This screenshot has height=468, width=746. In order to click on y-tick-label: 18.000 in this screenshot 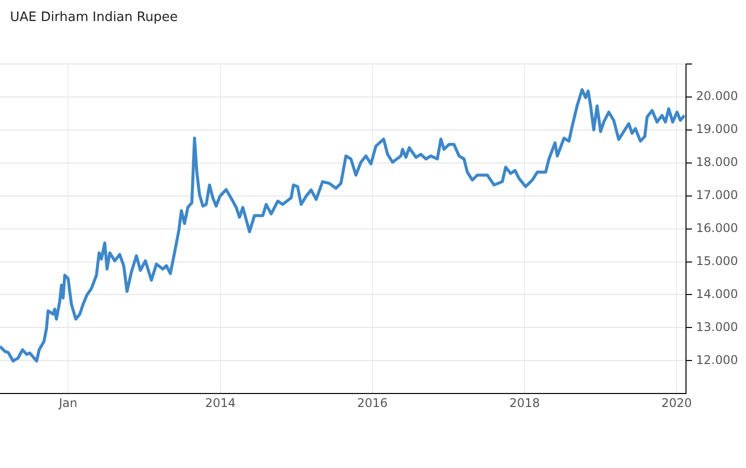, I will do `click(717, 162)`.